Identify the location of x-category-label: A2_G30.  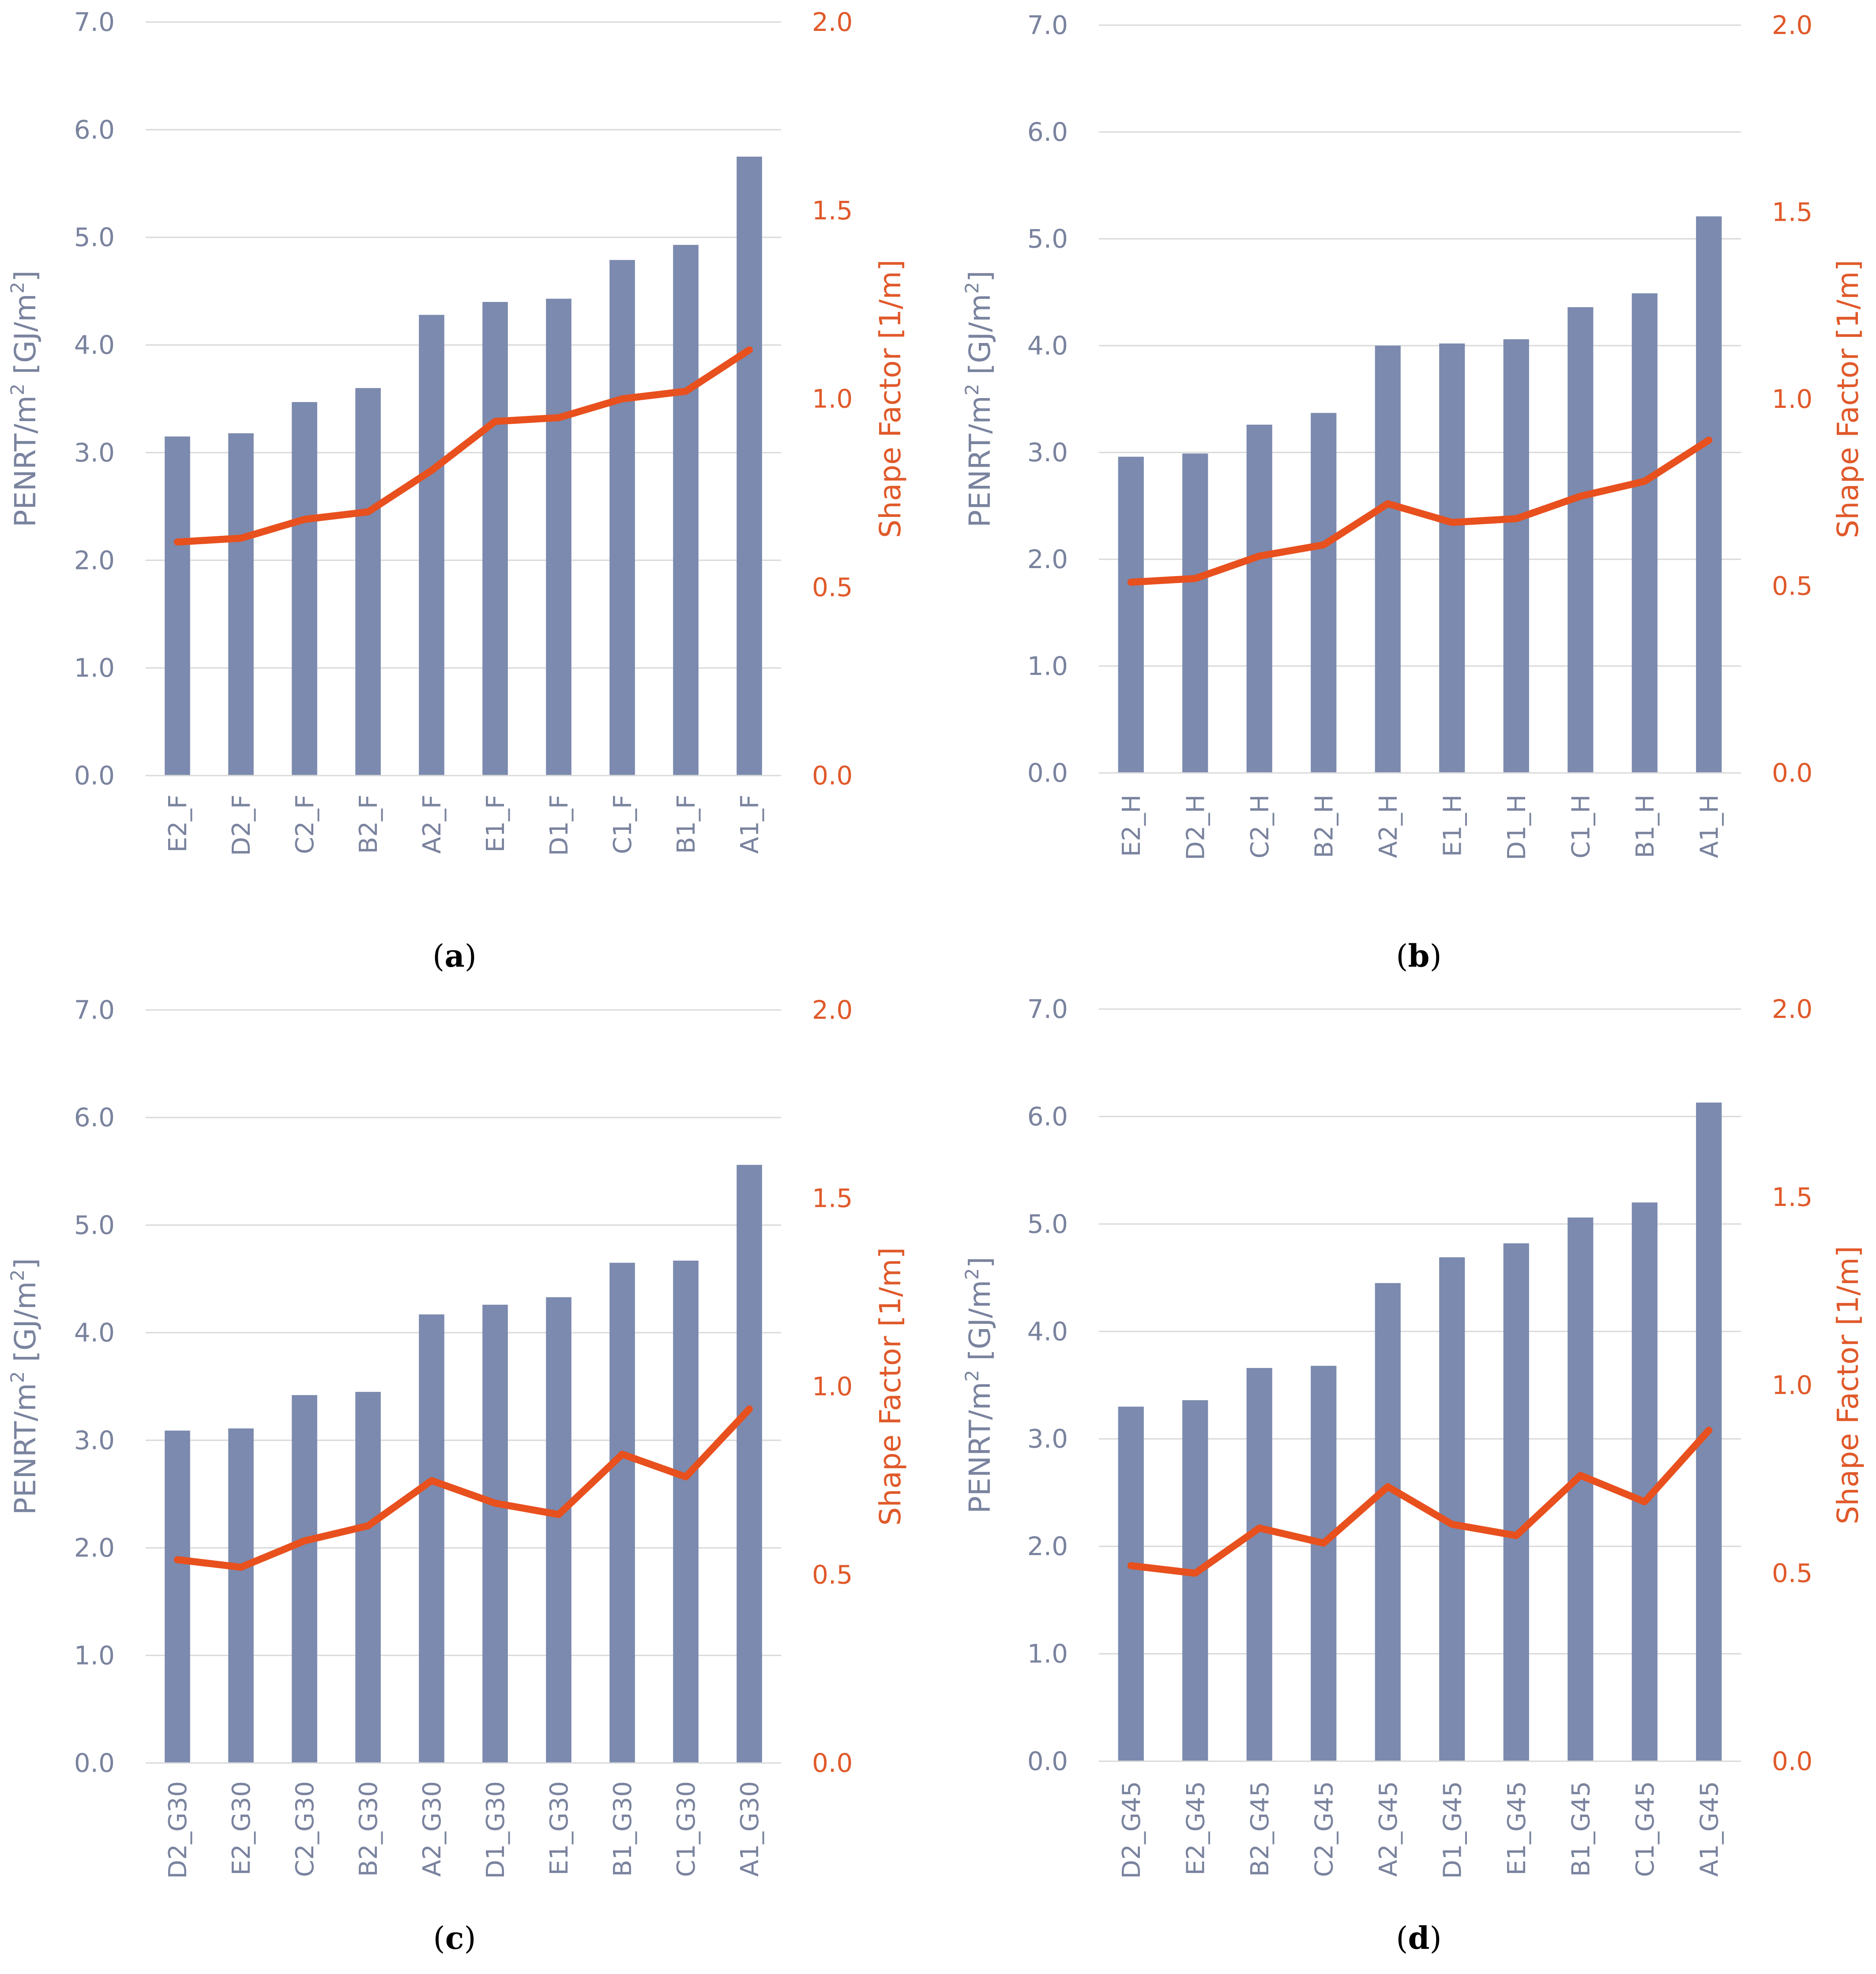
(432, 1829).